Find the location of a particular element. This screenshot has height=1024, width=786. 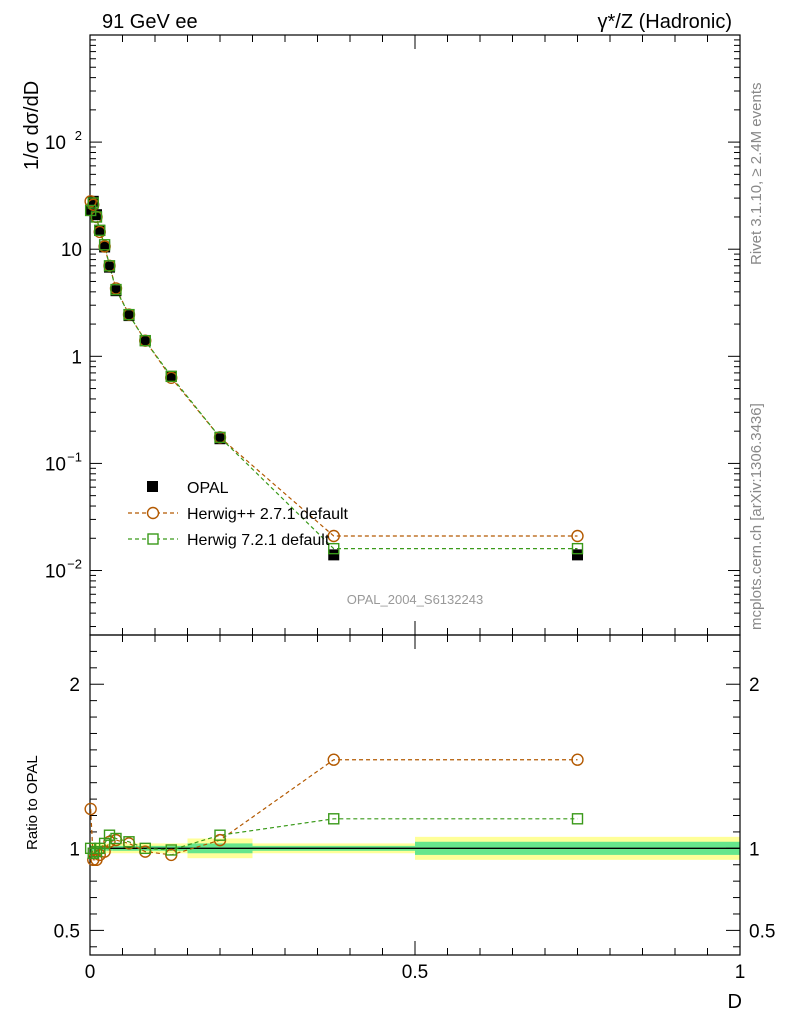

main-ylabel: 1/σ dσ/dD is located at coordinates (32, 125).